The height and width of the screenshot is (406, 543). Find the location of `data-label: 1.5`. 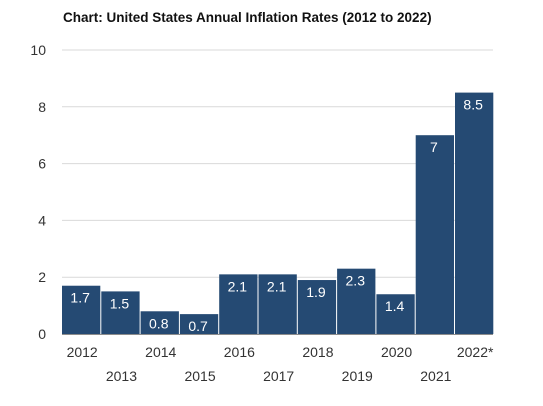

data-label: 1.5 is located at coordinates (120, 303).